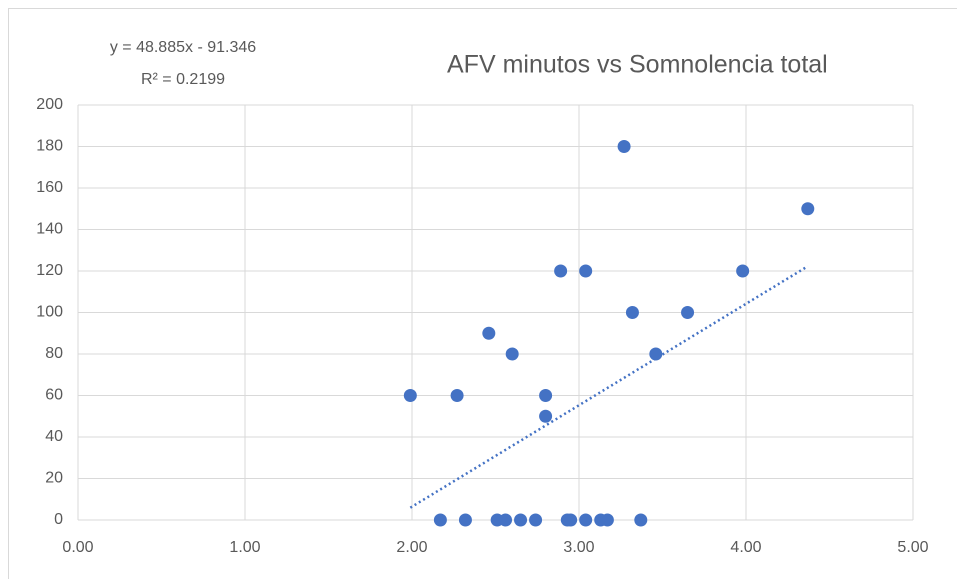 The height and width of the screenshot is (579, 957). I want to click on y-tick-label: 60, so click(54, 395).